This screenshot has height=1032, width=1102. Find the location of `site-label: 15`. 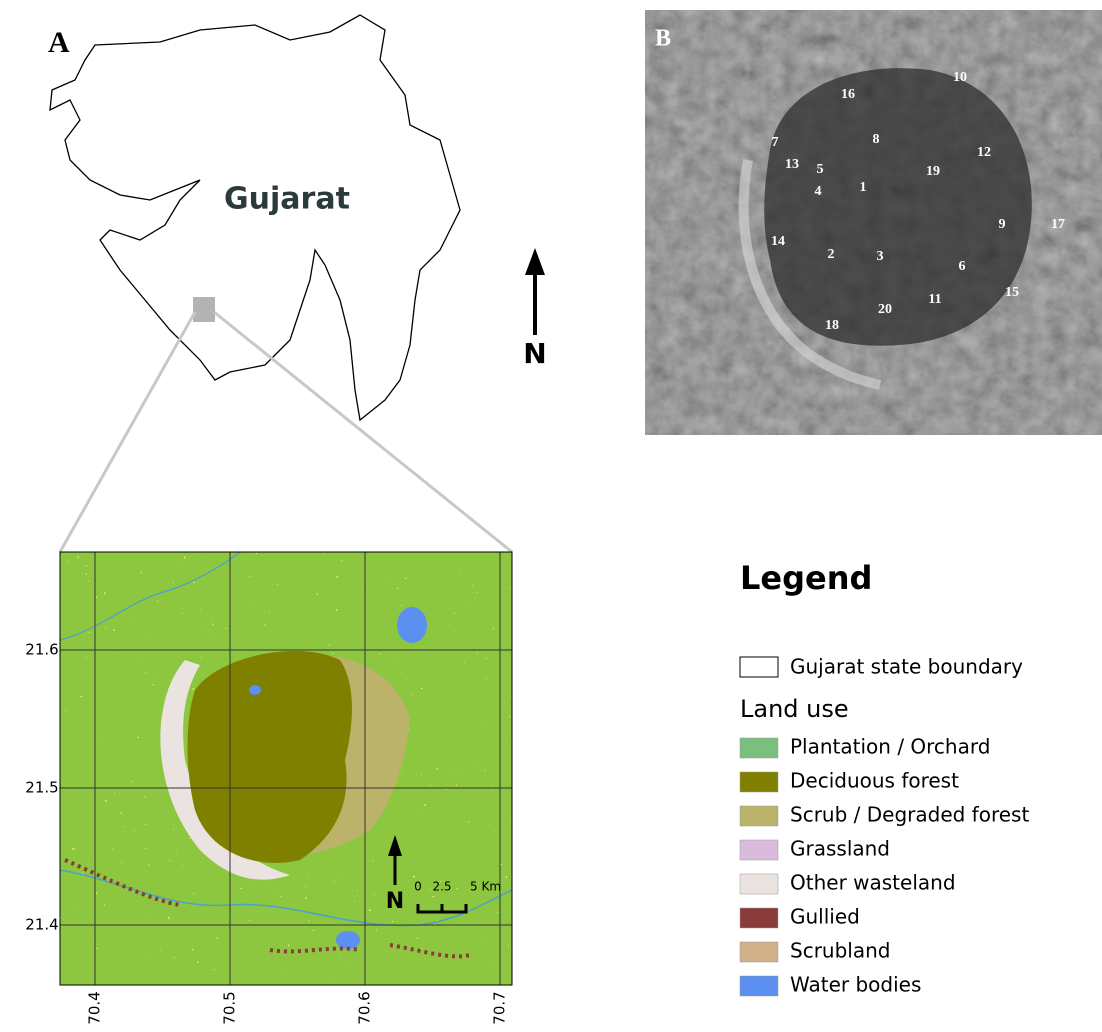

site-label: 15 is located at coordinates (1012, 292).